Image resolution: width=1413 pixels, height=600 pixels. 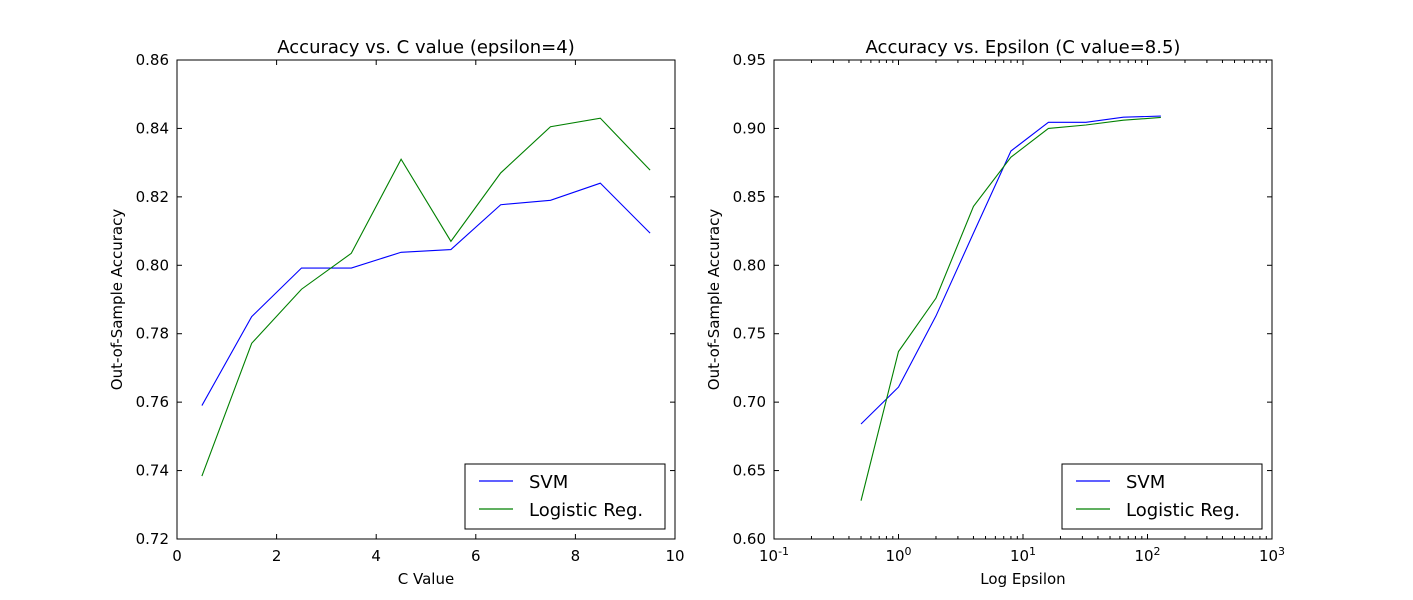 What do you see at coordinates (783, 551) in the screenshot?
I see `x-tick-exponent: -1` at bounding box center [783, 551].